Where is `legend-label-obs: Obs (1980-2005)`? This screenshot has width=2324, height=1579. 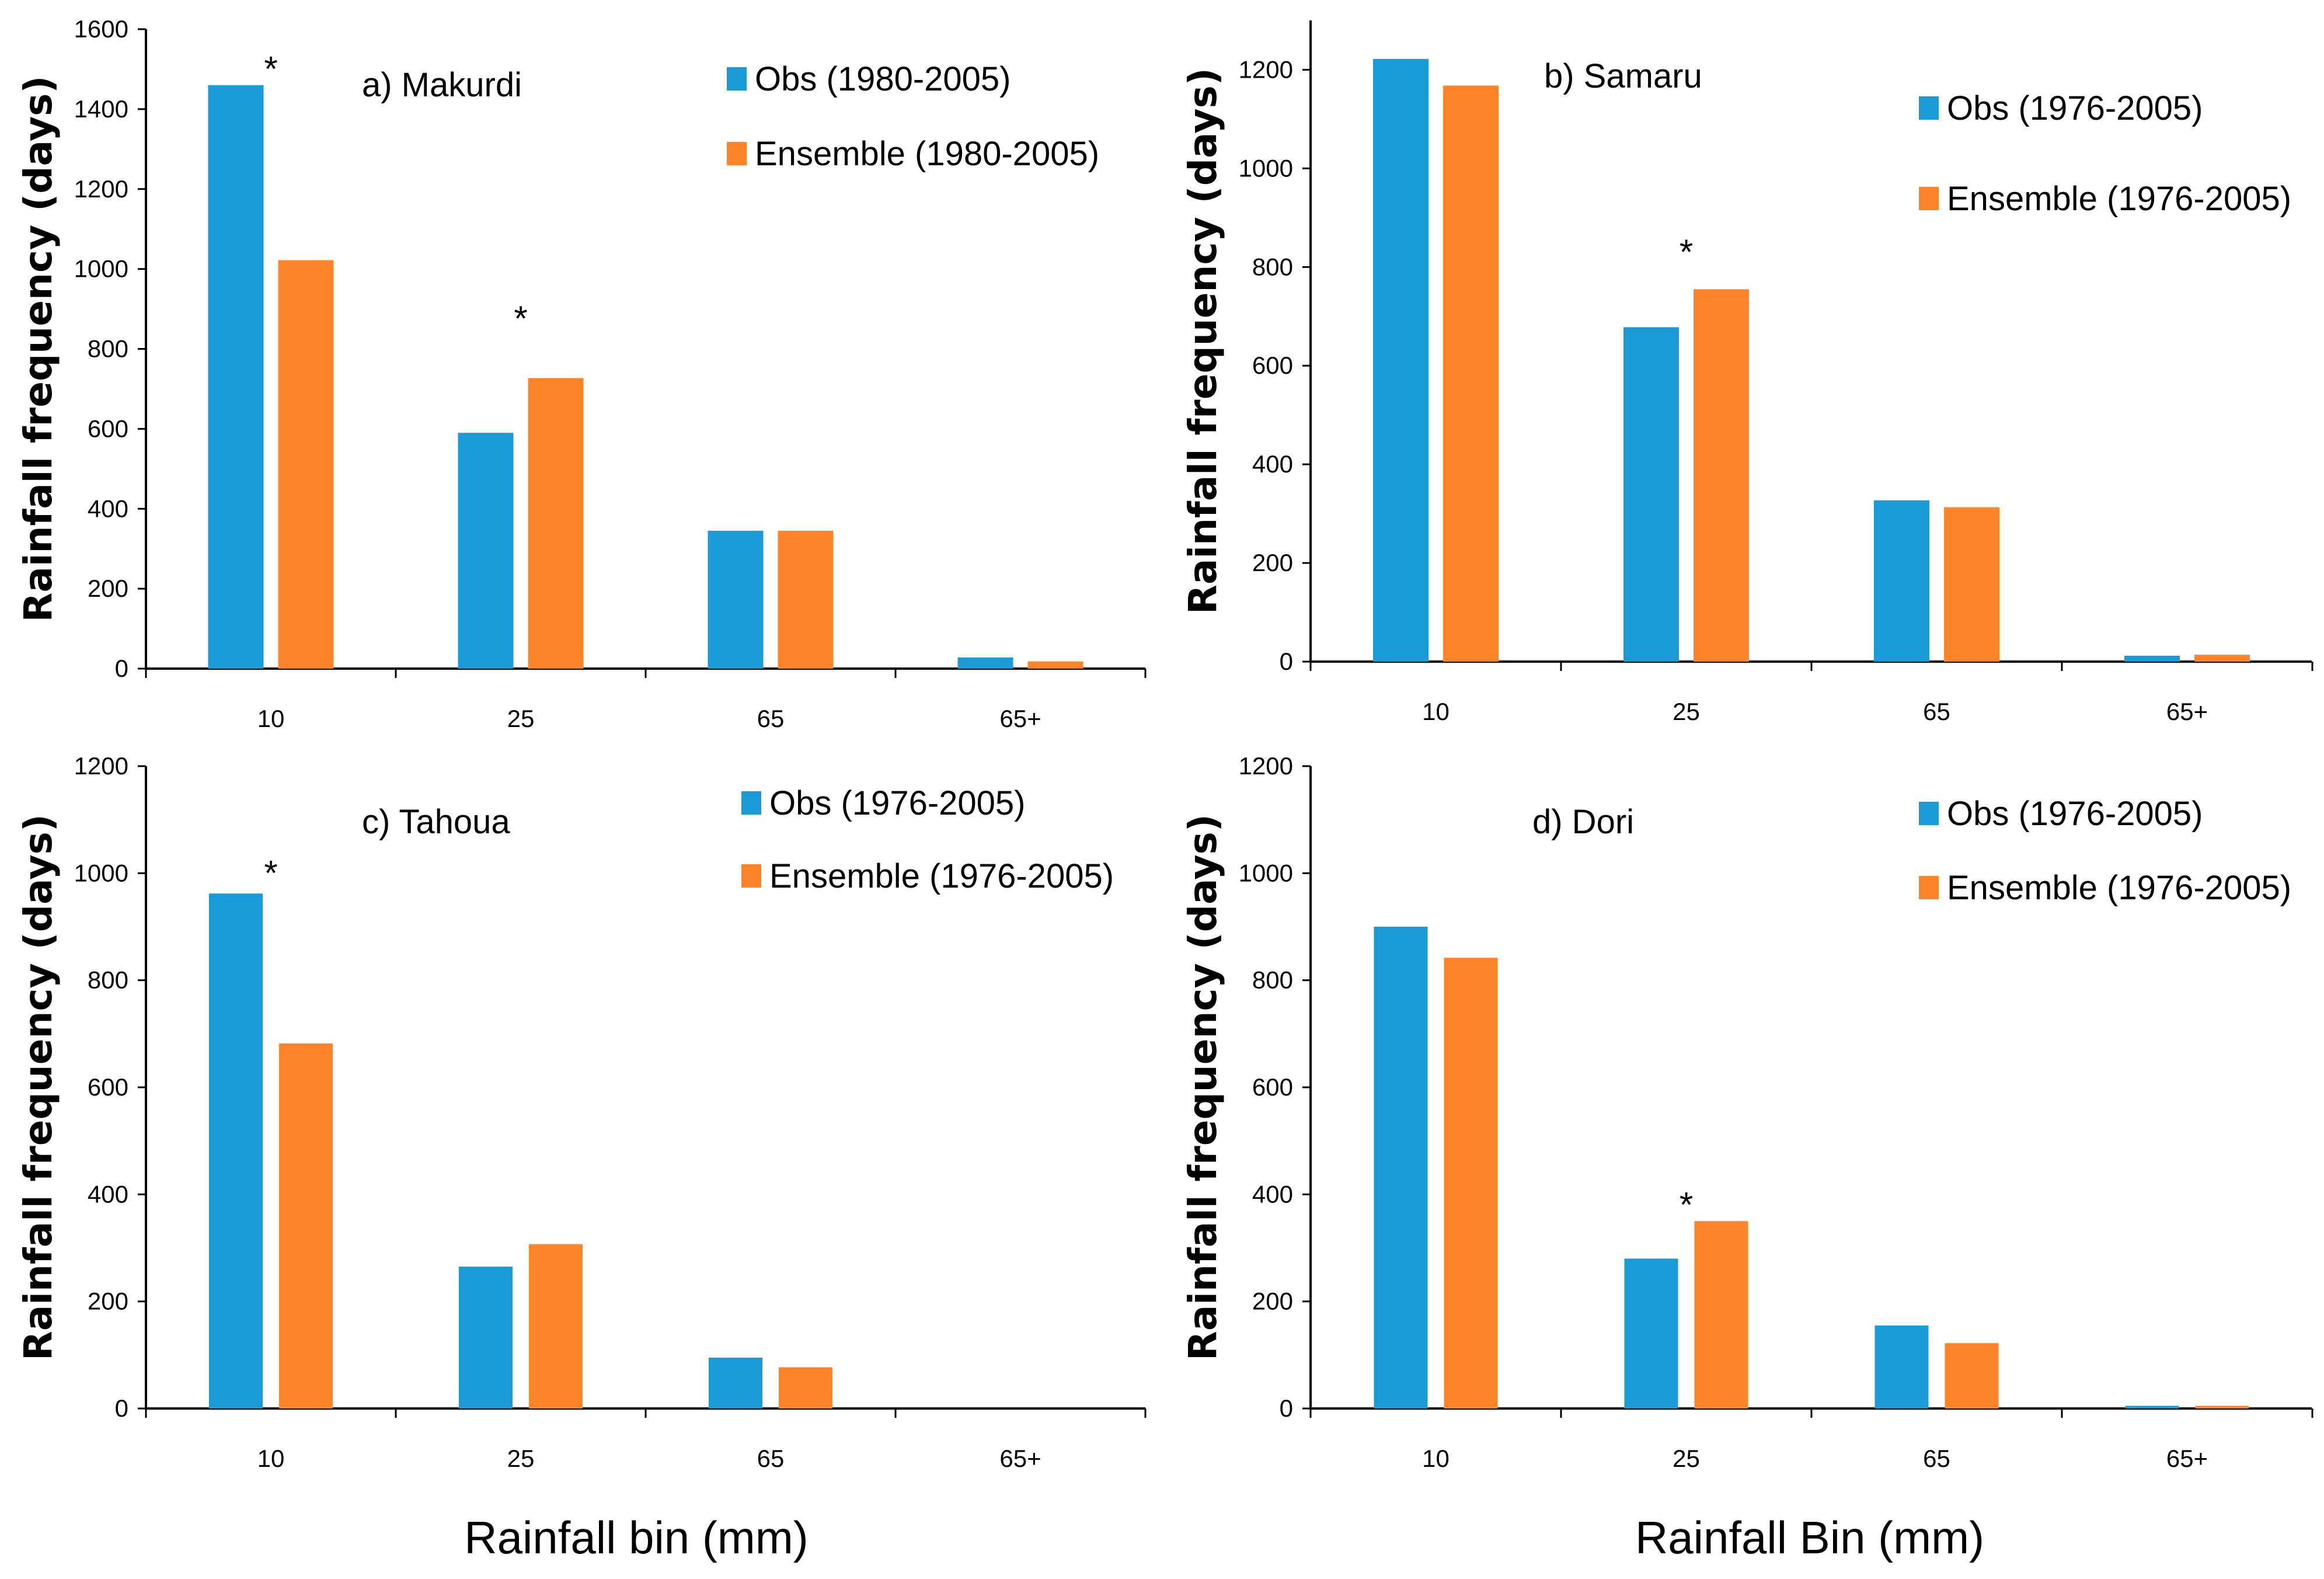
legend-label-obs: Obs (1980-2005) is located at coordinates (883, 79).